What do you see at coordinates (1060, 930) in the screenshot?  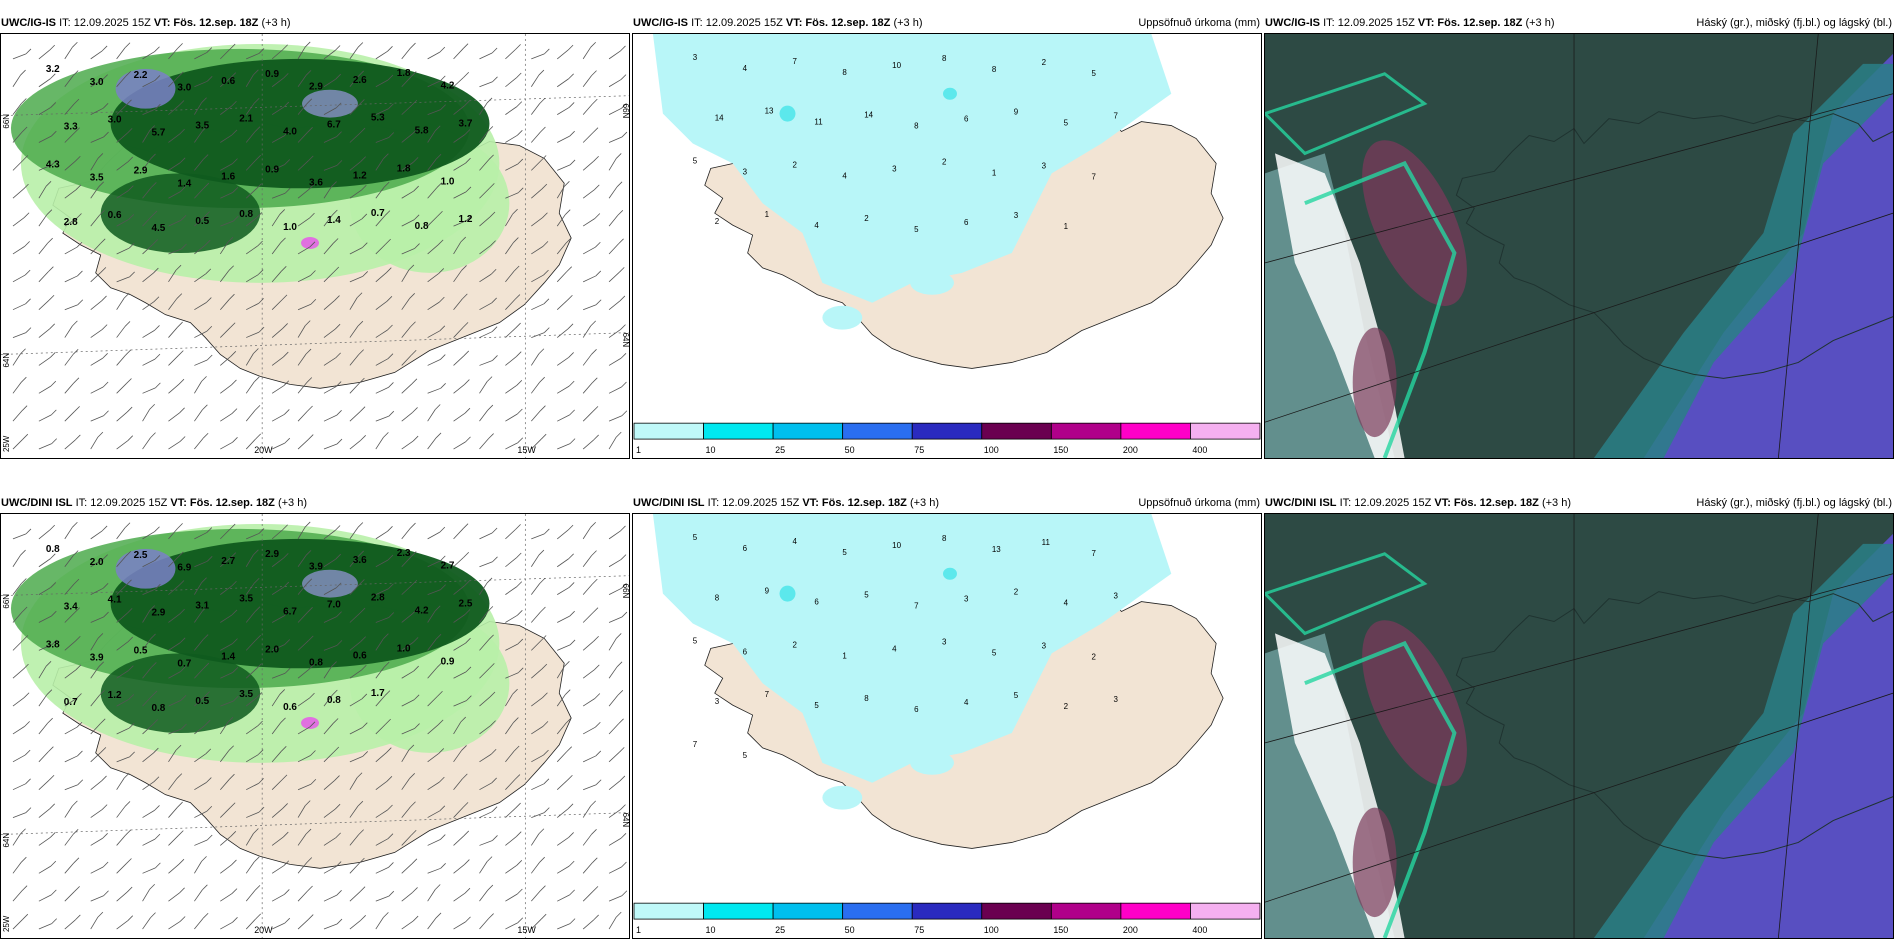 I see `colorbar-tick: 150` at bounding box center [1060, 930].